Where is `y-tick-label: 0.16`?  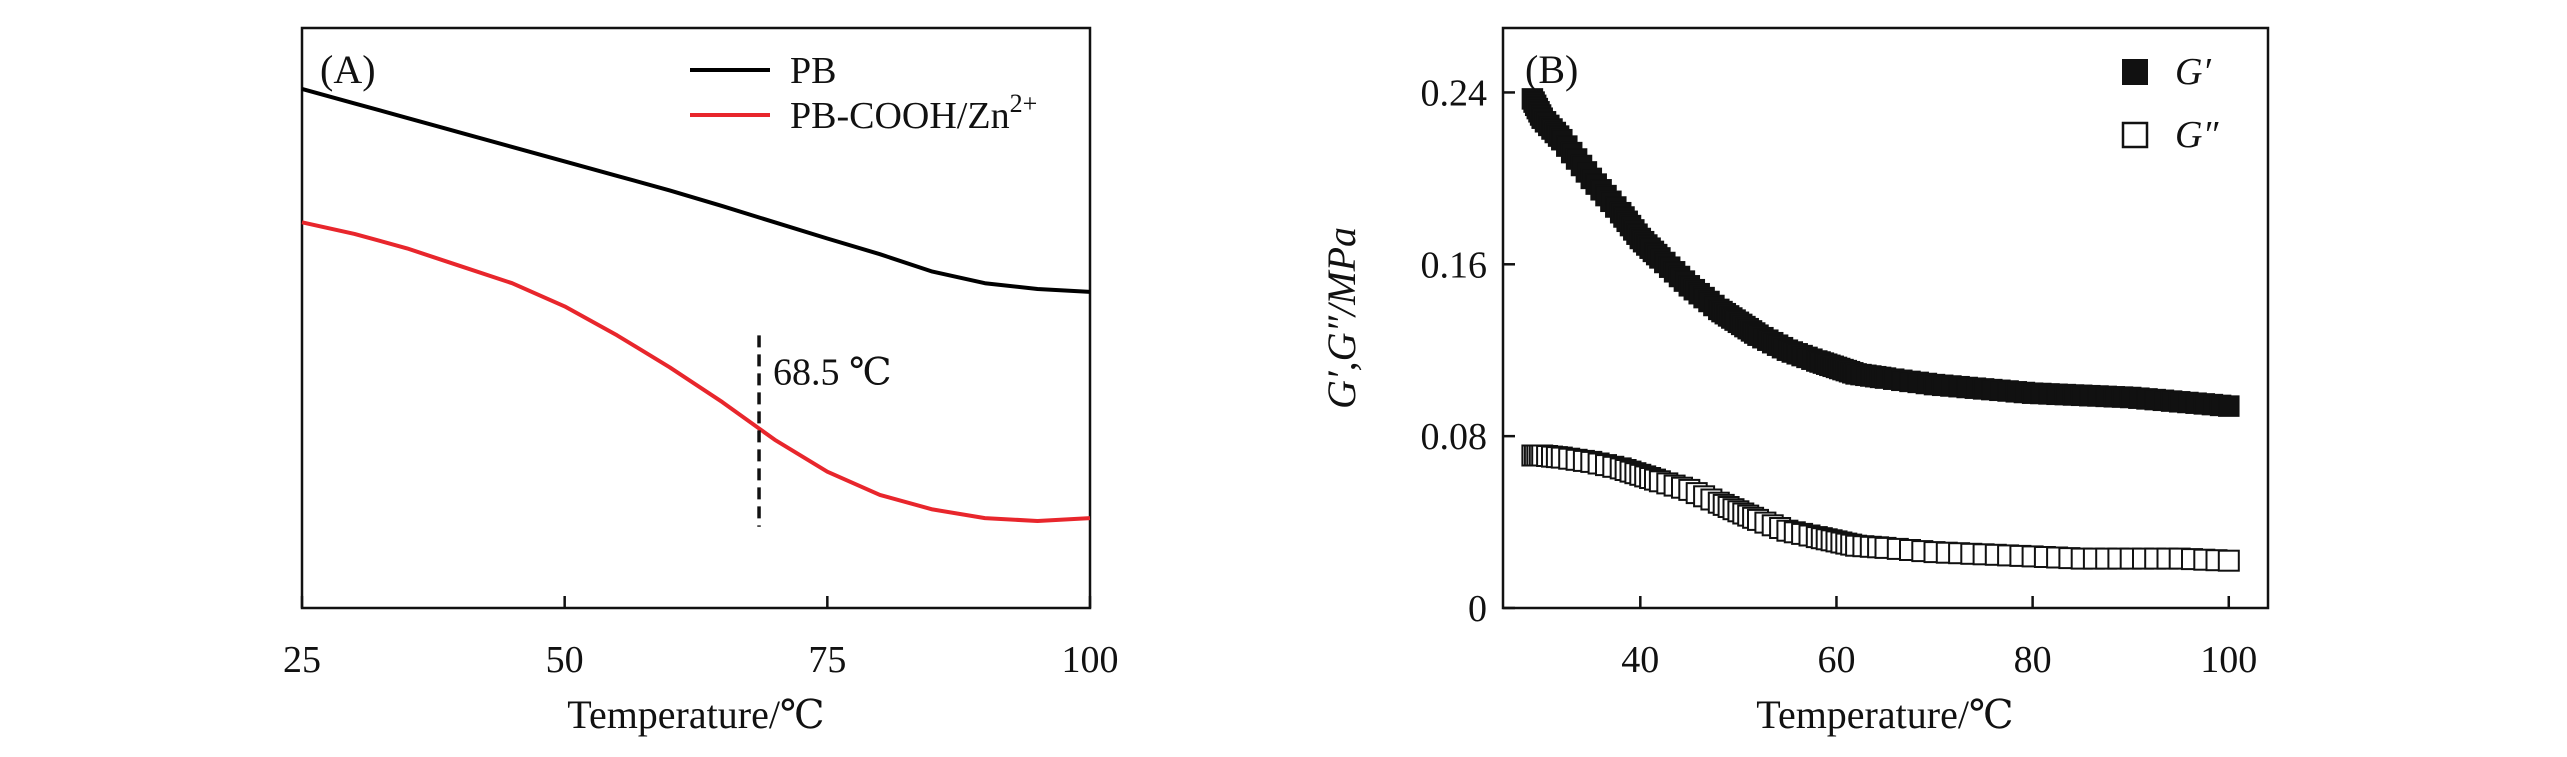
y-tick-label: 0.16 is located at coordinates (1454, 265).